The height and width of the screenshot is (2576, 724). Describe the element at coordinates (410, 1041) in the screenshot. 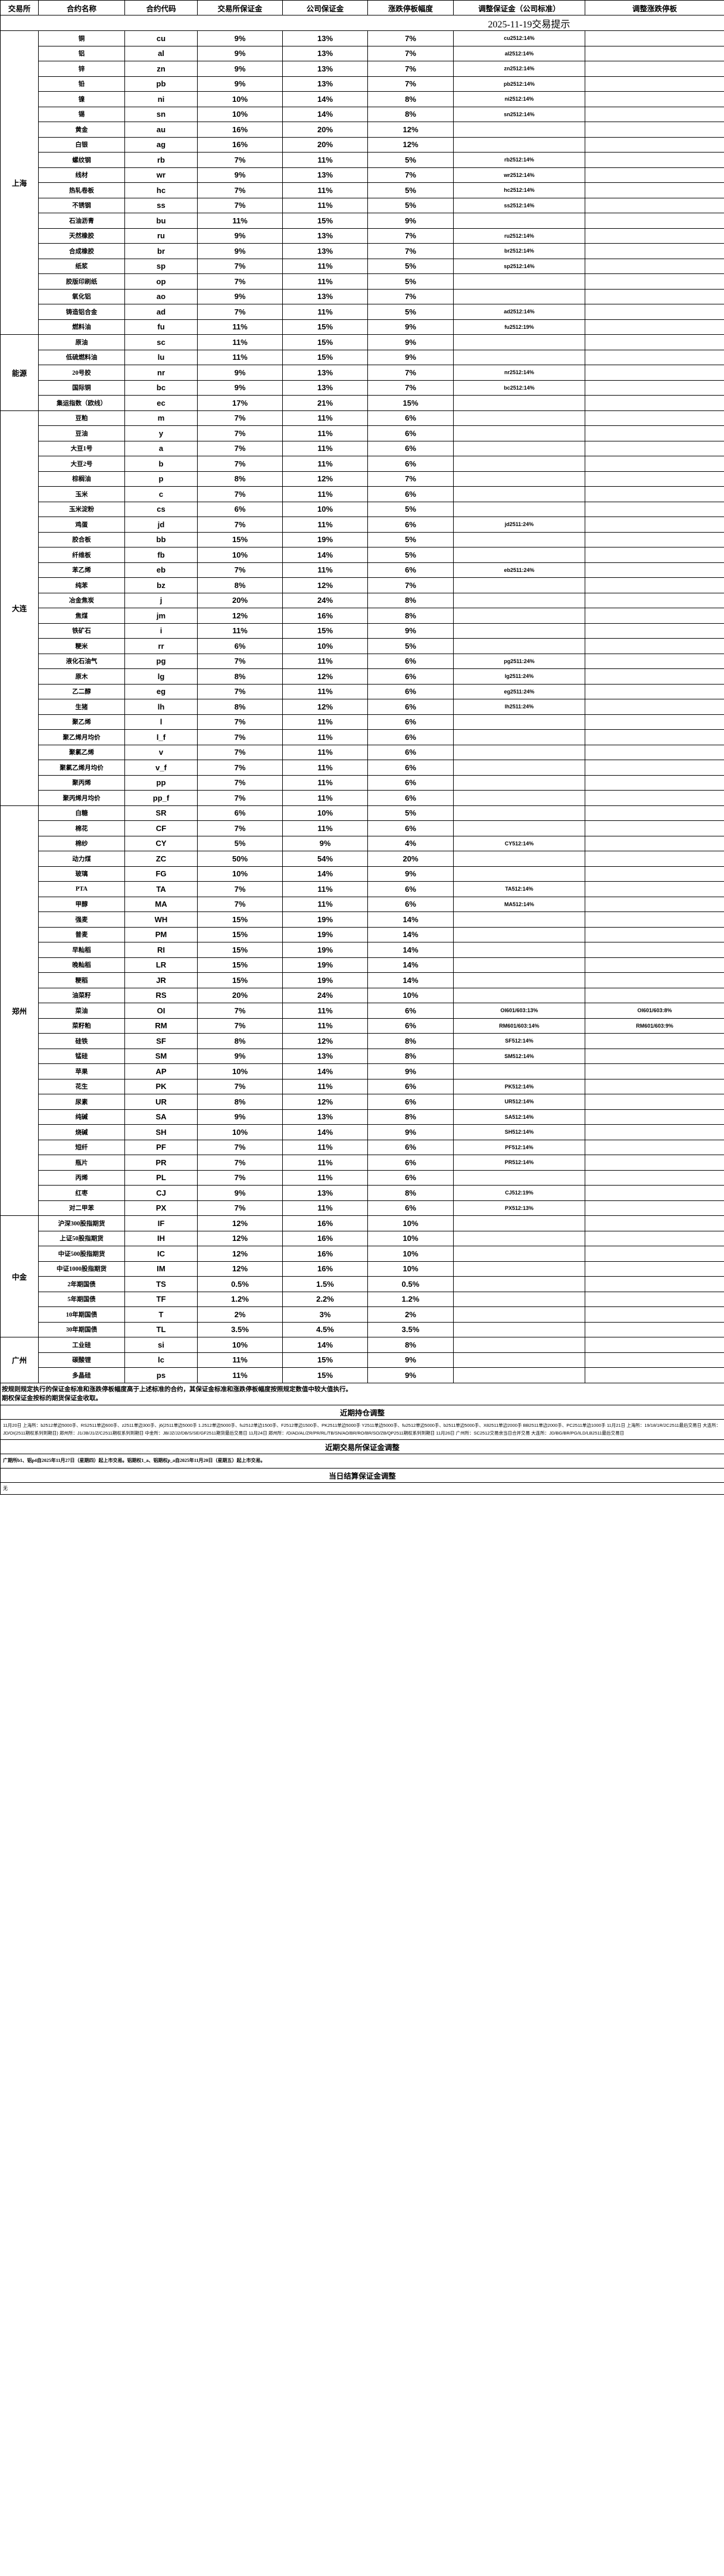

I see `price-limit-cell: 8%` at that location.